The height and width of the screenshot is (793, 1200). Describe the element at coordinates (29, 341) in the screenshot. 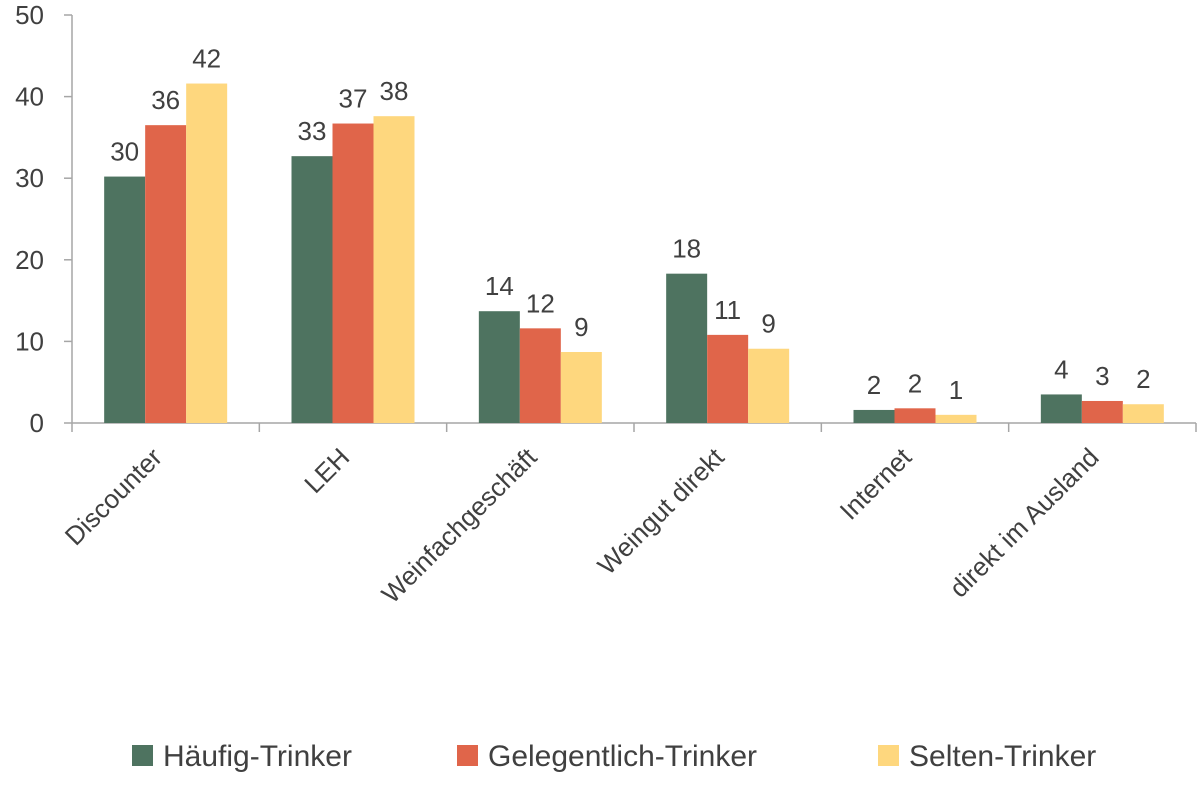

I see `y-tick-label: 10` at that location.